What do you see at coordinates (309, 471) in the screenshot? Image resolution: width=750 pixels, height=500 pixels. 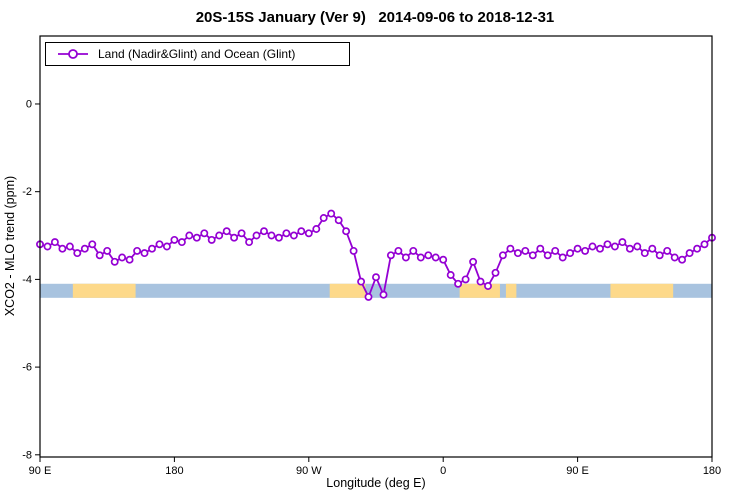 I see `x-tick-label: 90 W` at bounding box center [309, 471].